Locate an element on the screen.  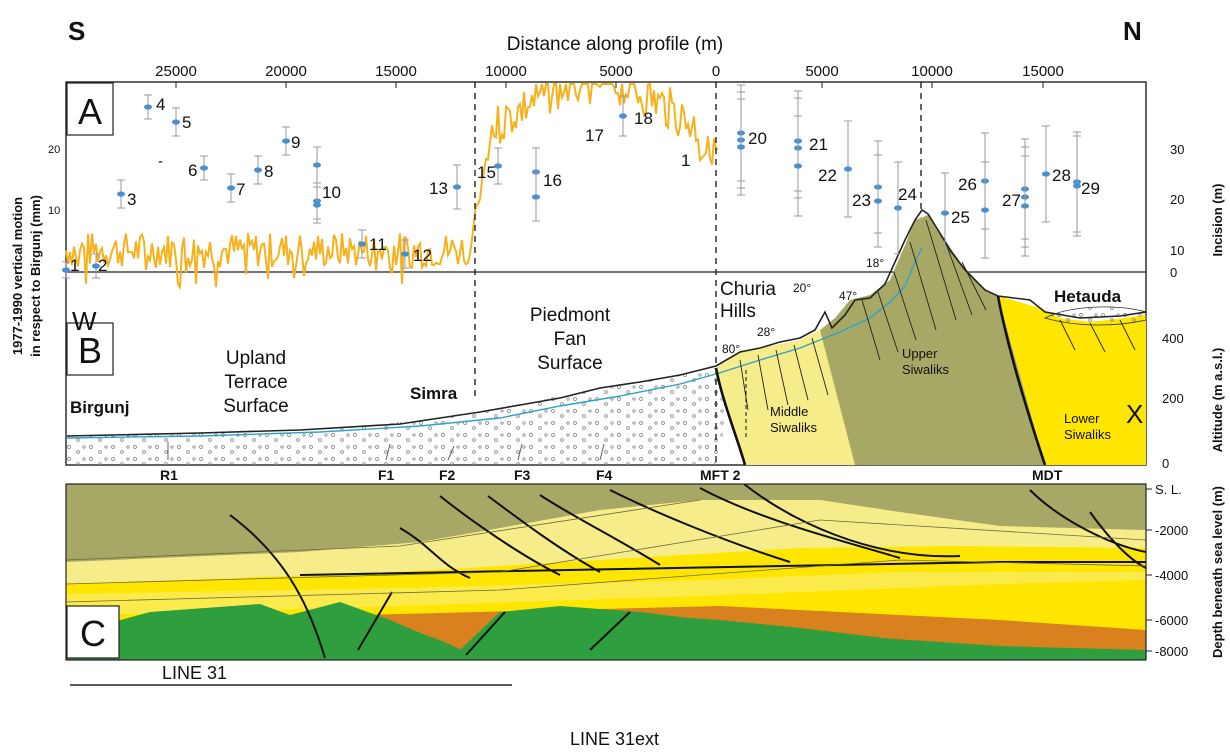
altitude-tick-400: 400 is located at coordinates (1173, 338).